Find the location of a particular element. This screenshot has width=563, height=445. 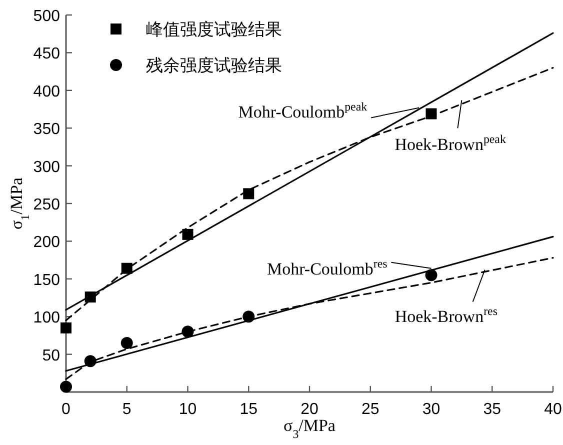

x-tick-label: 30 is located at coordinates (431, 409).